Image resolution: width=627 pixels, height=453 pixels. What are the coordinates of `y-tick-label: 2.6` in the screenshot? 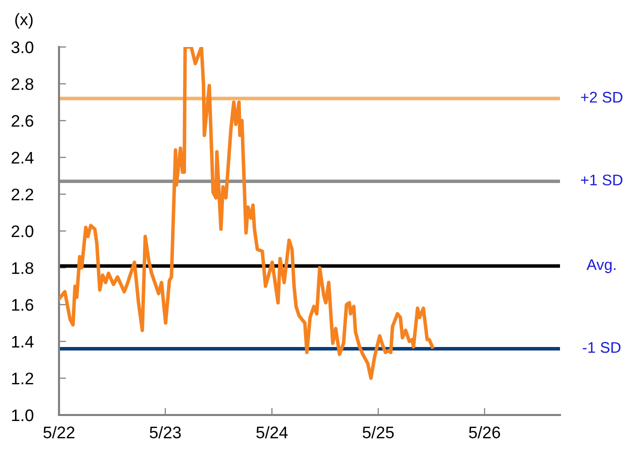 It's located at (23, 121).